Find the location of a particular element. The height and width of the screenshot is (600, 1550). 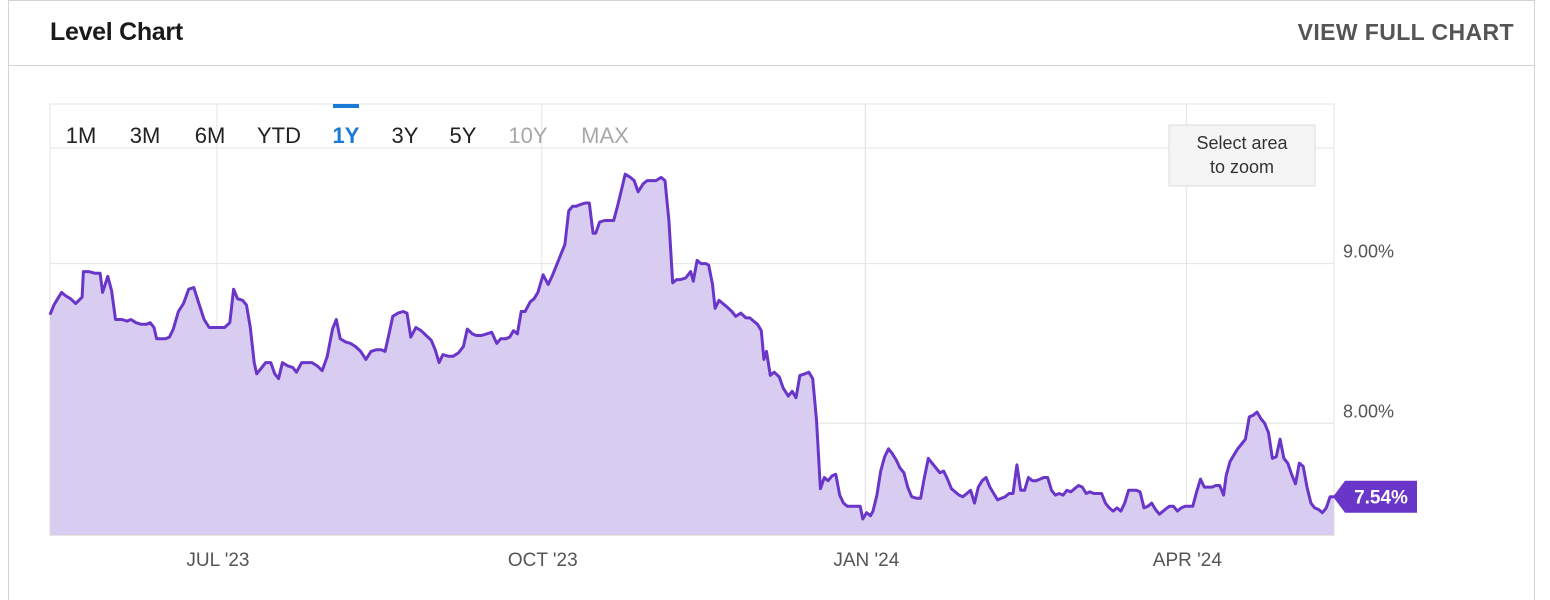

y-tick-label: 8.00% is located at coordinates (1368, 411).